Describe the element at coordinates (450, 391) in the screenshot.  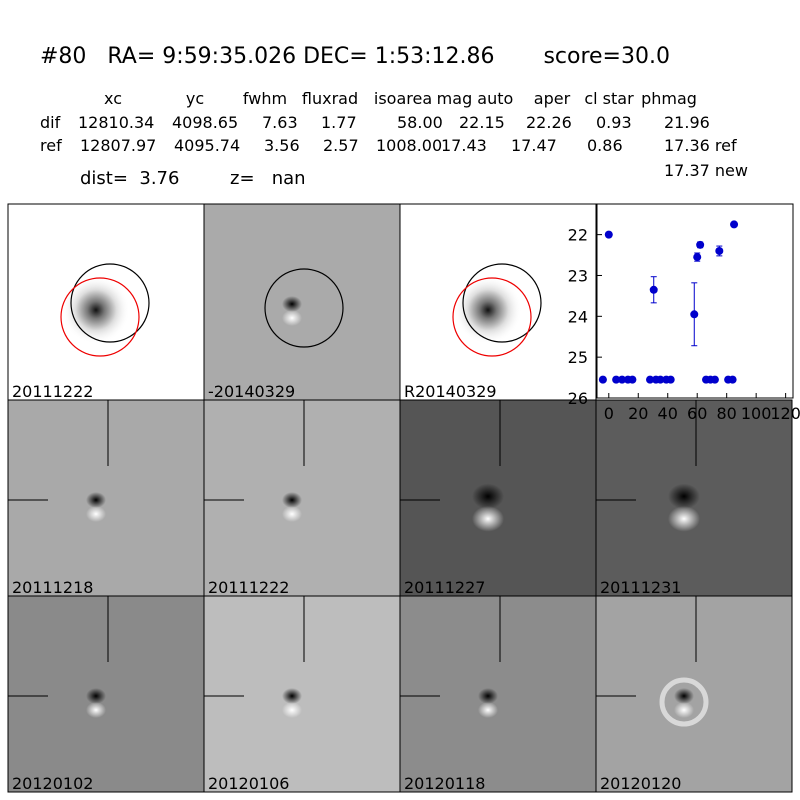
I see `panel-label: R20140329` at that location.